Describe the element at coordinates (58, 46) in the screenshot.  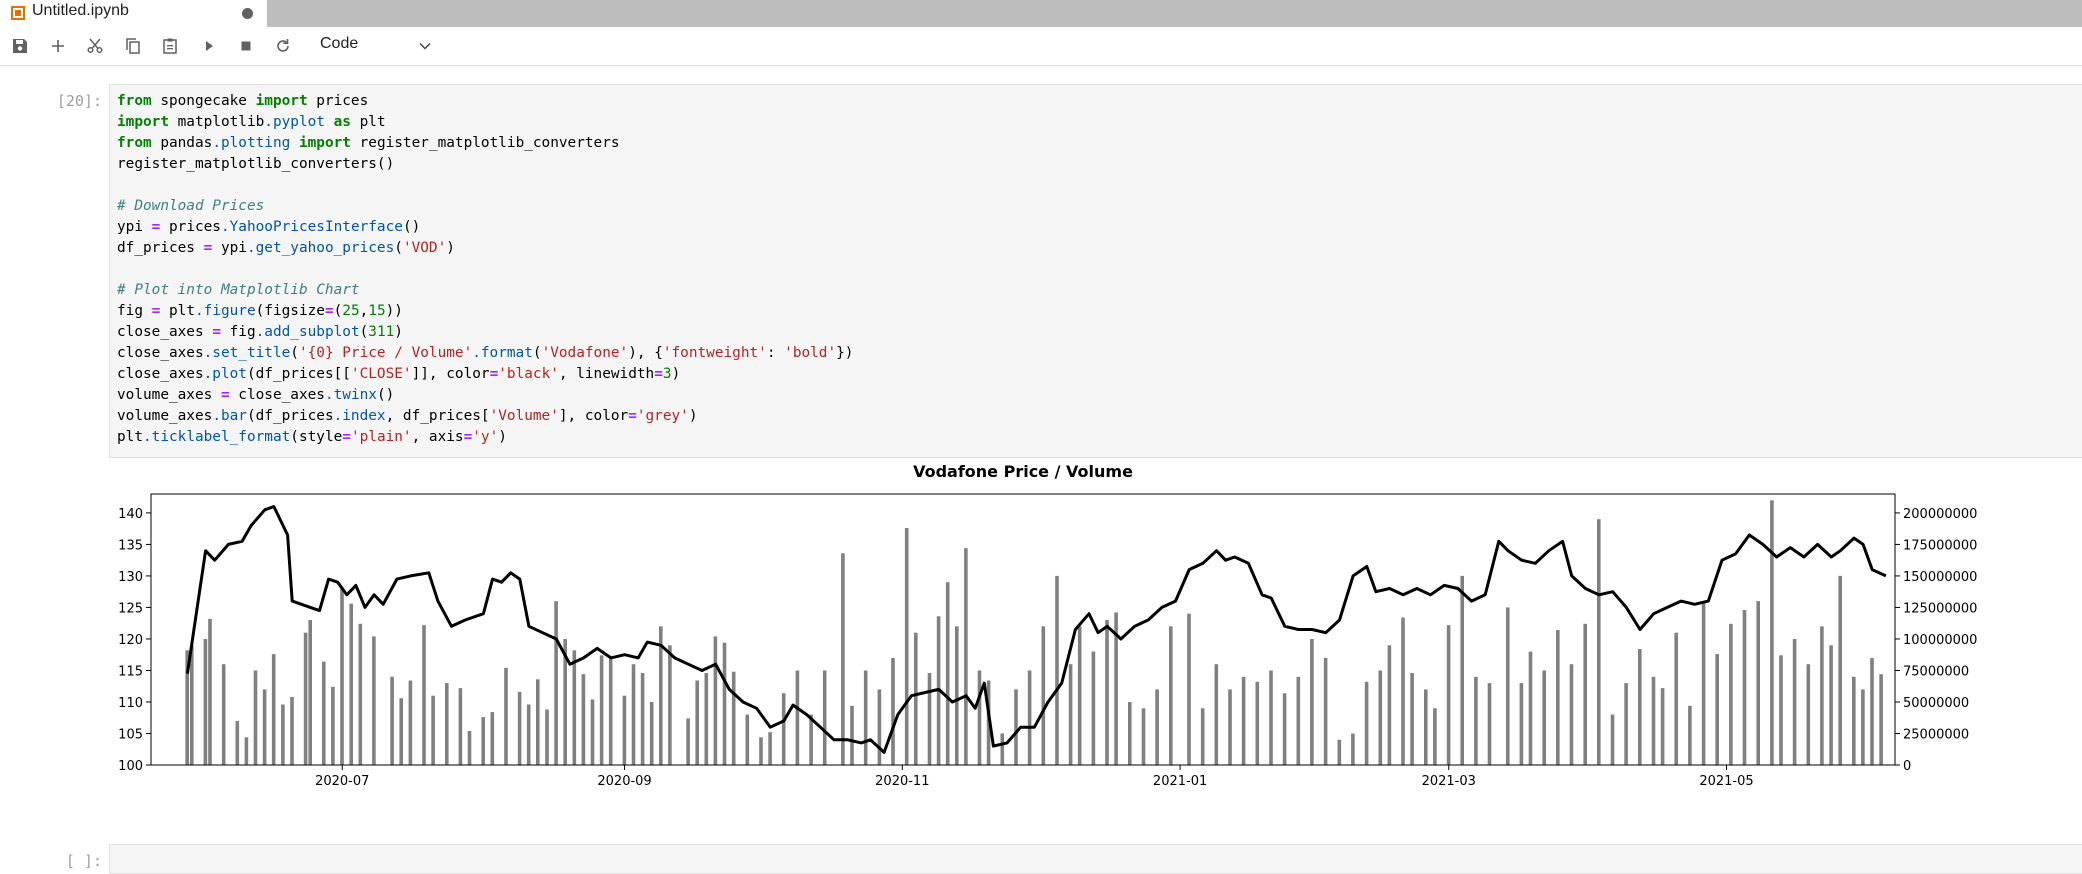
I see `add-cell-button` at that location.